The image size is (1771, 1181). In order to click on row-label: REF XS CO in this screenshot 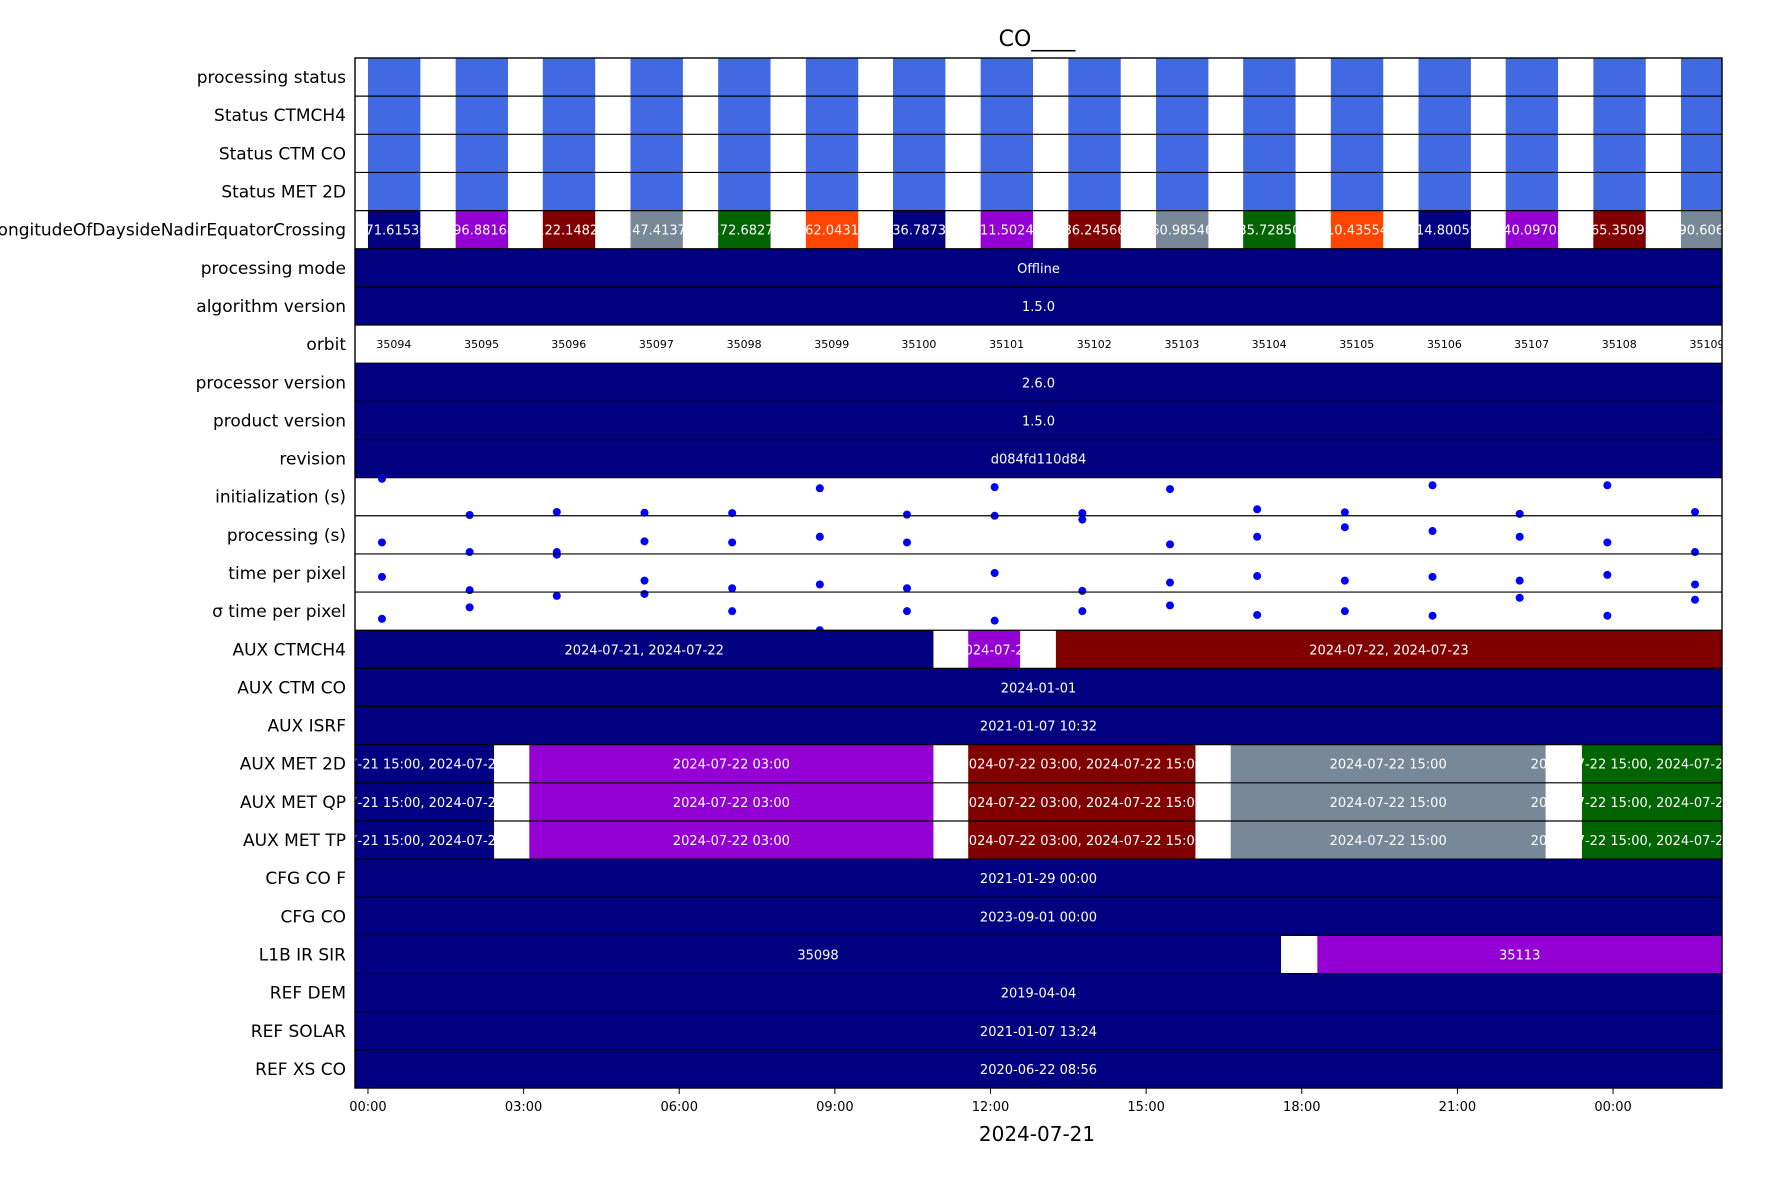, I will do `click(300, 1070)`.